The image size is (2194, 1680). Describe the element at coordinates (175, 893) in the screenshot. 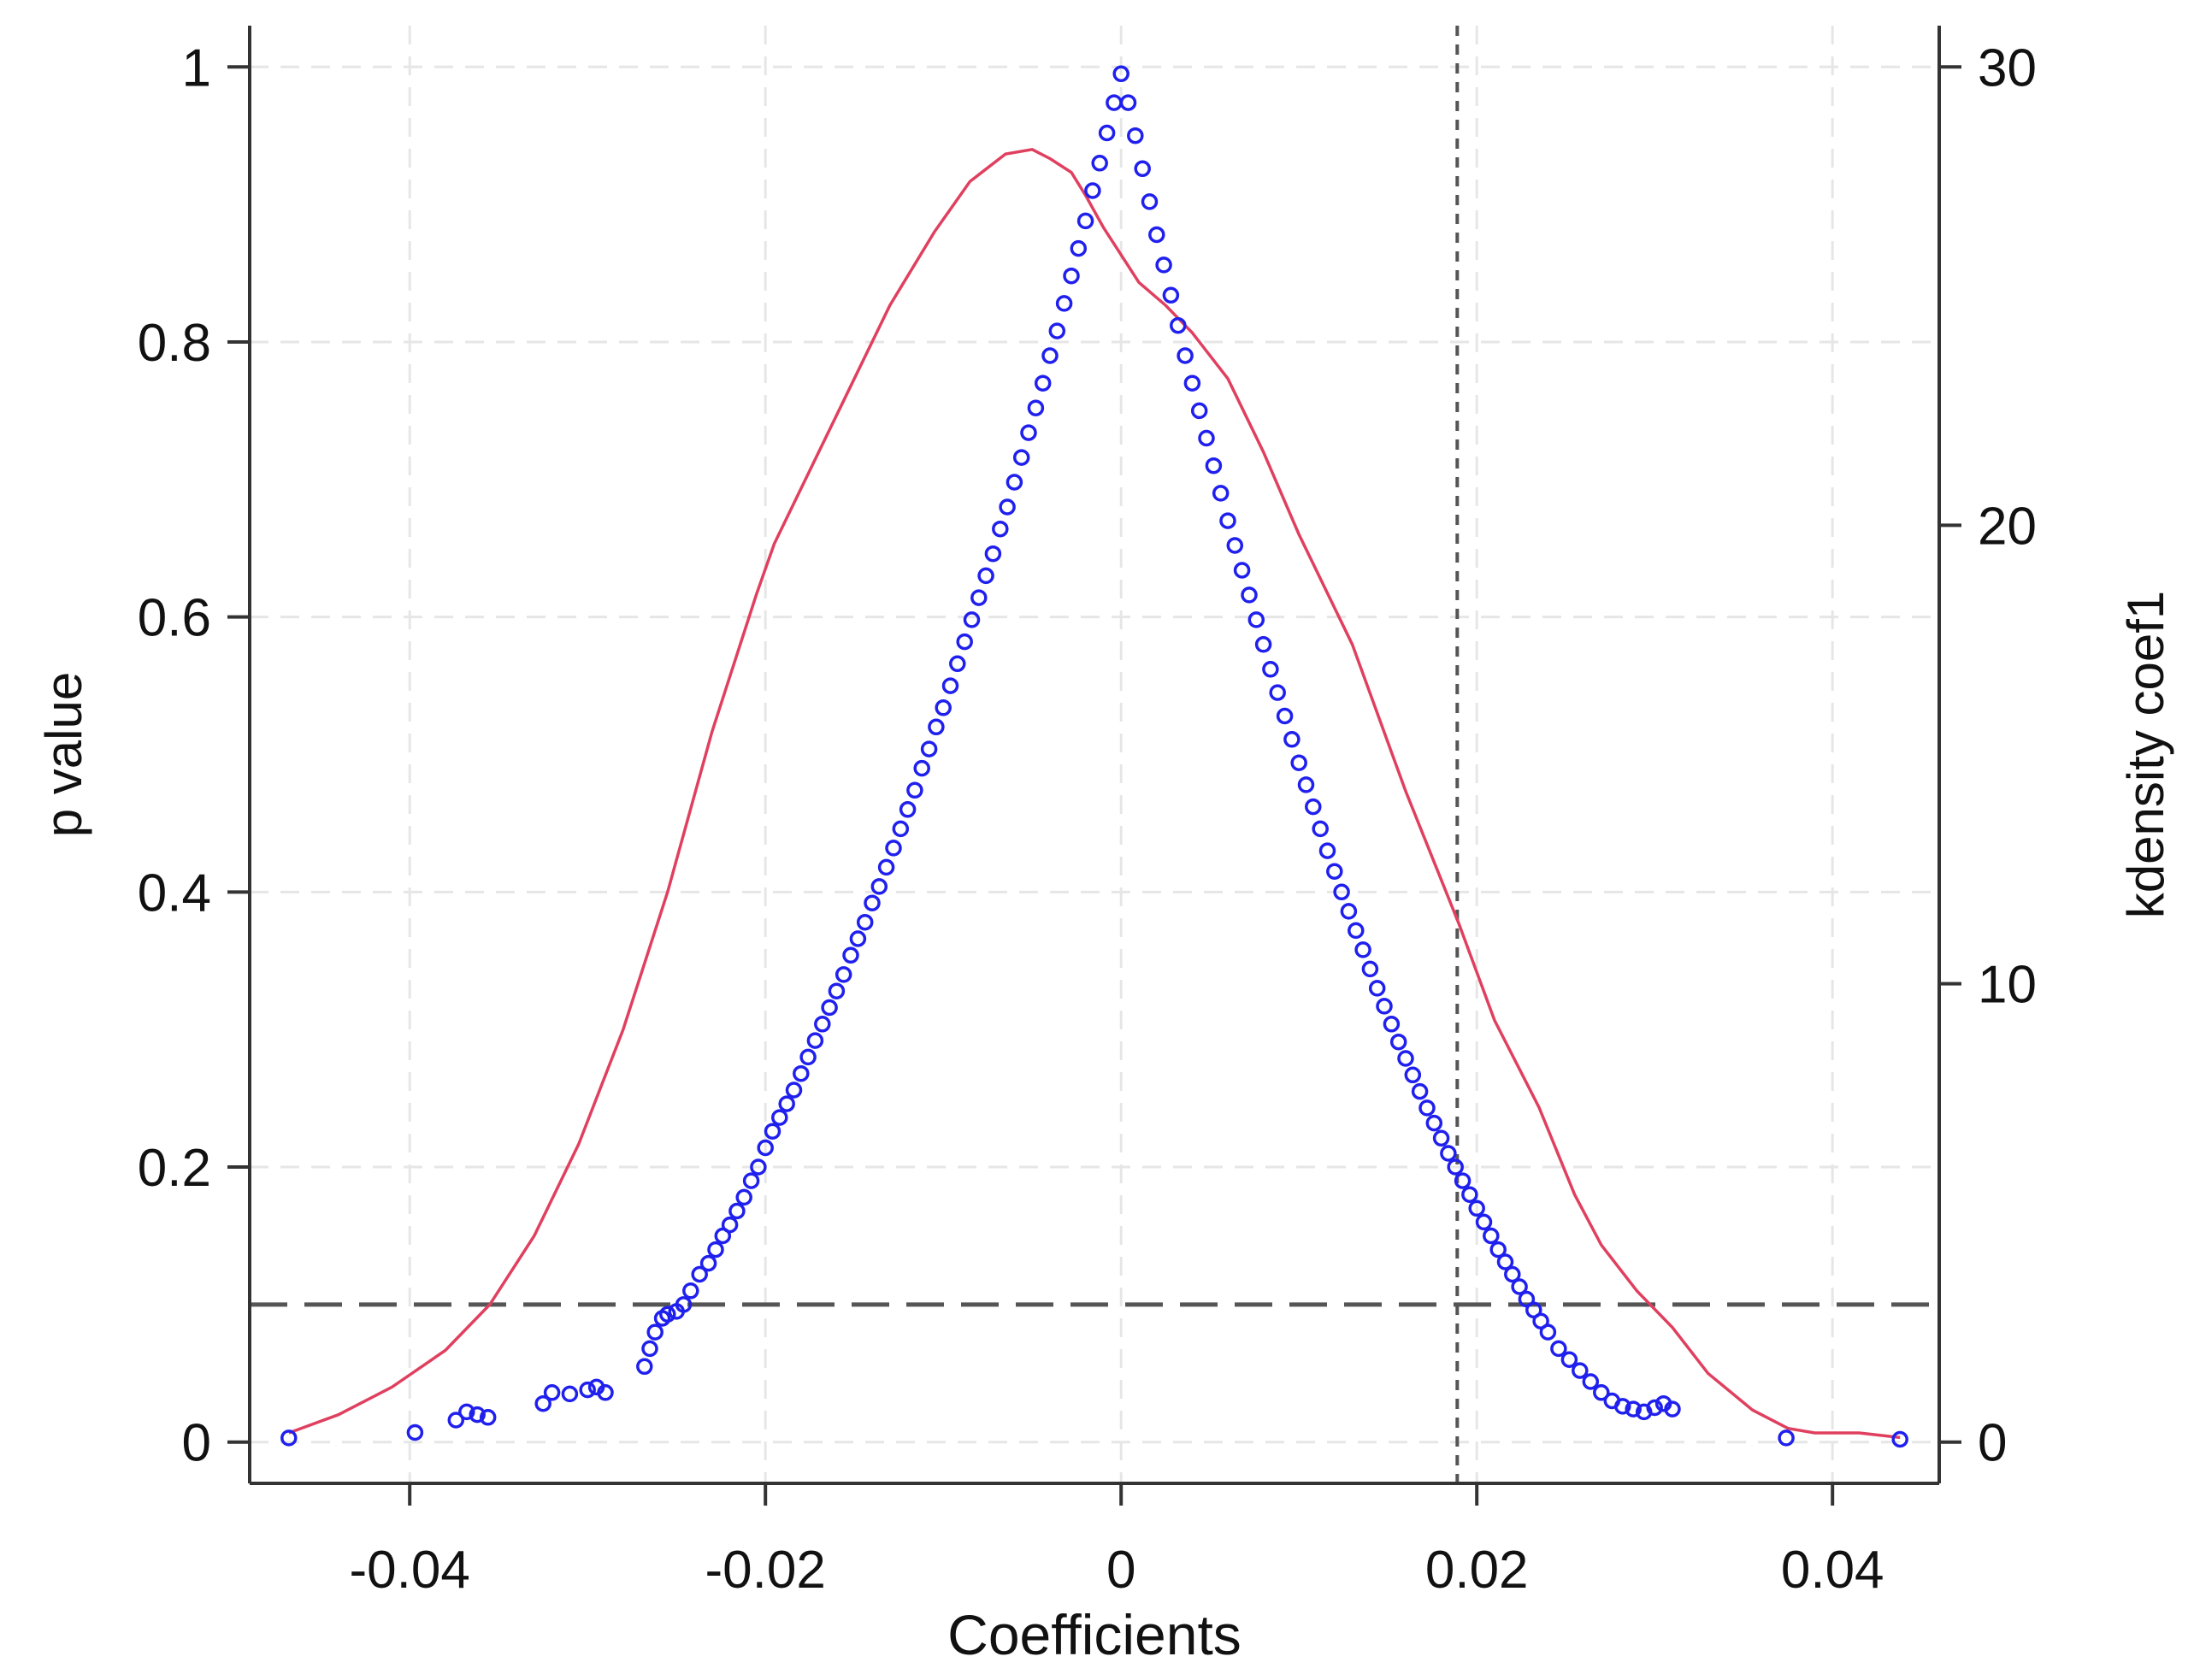

I see `y-tick-label: 0.4` at that location.